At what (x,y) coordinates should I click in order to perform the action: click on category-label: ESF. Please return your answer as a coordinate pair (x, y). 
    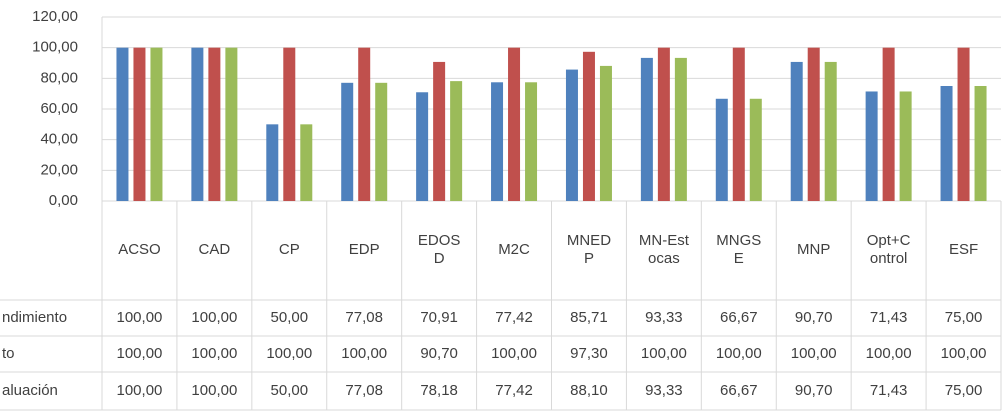
    Looking at the image, I should click on (963, 249).